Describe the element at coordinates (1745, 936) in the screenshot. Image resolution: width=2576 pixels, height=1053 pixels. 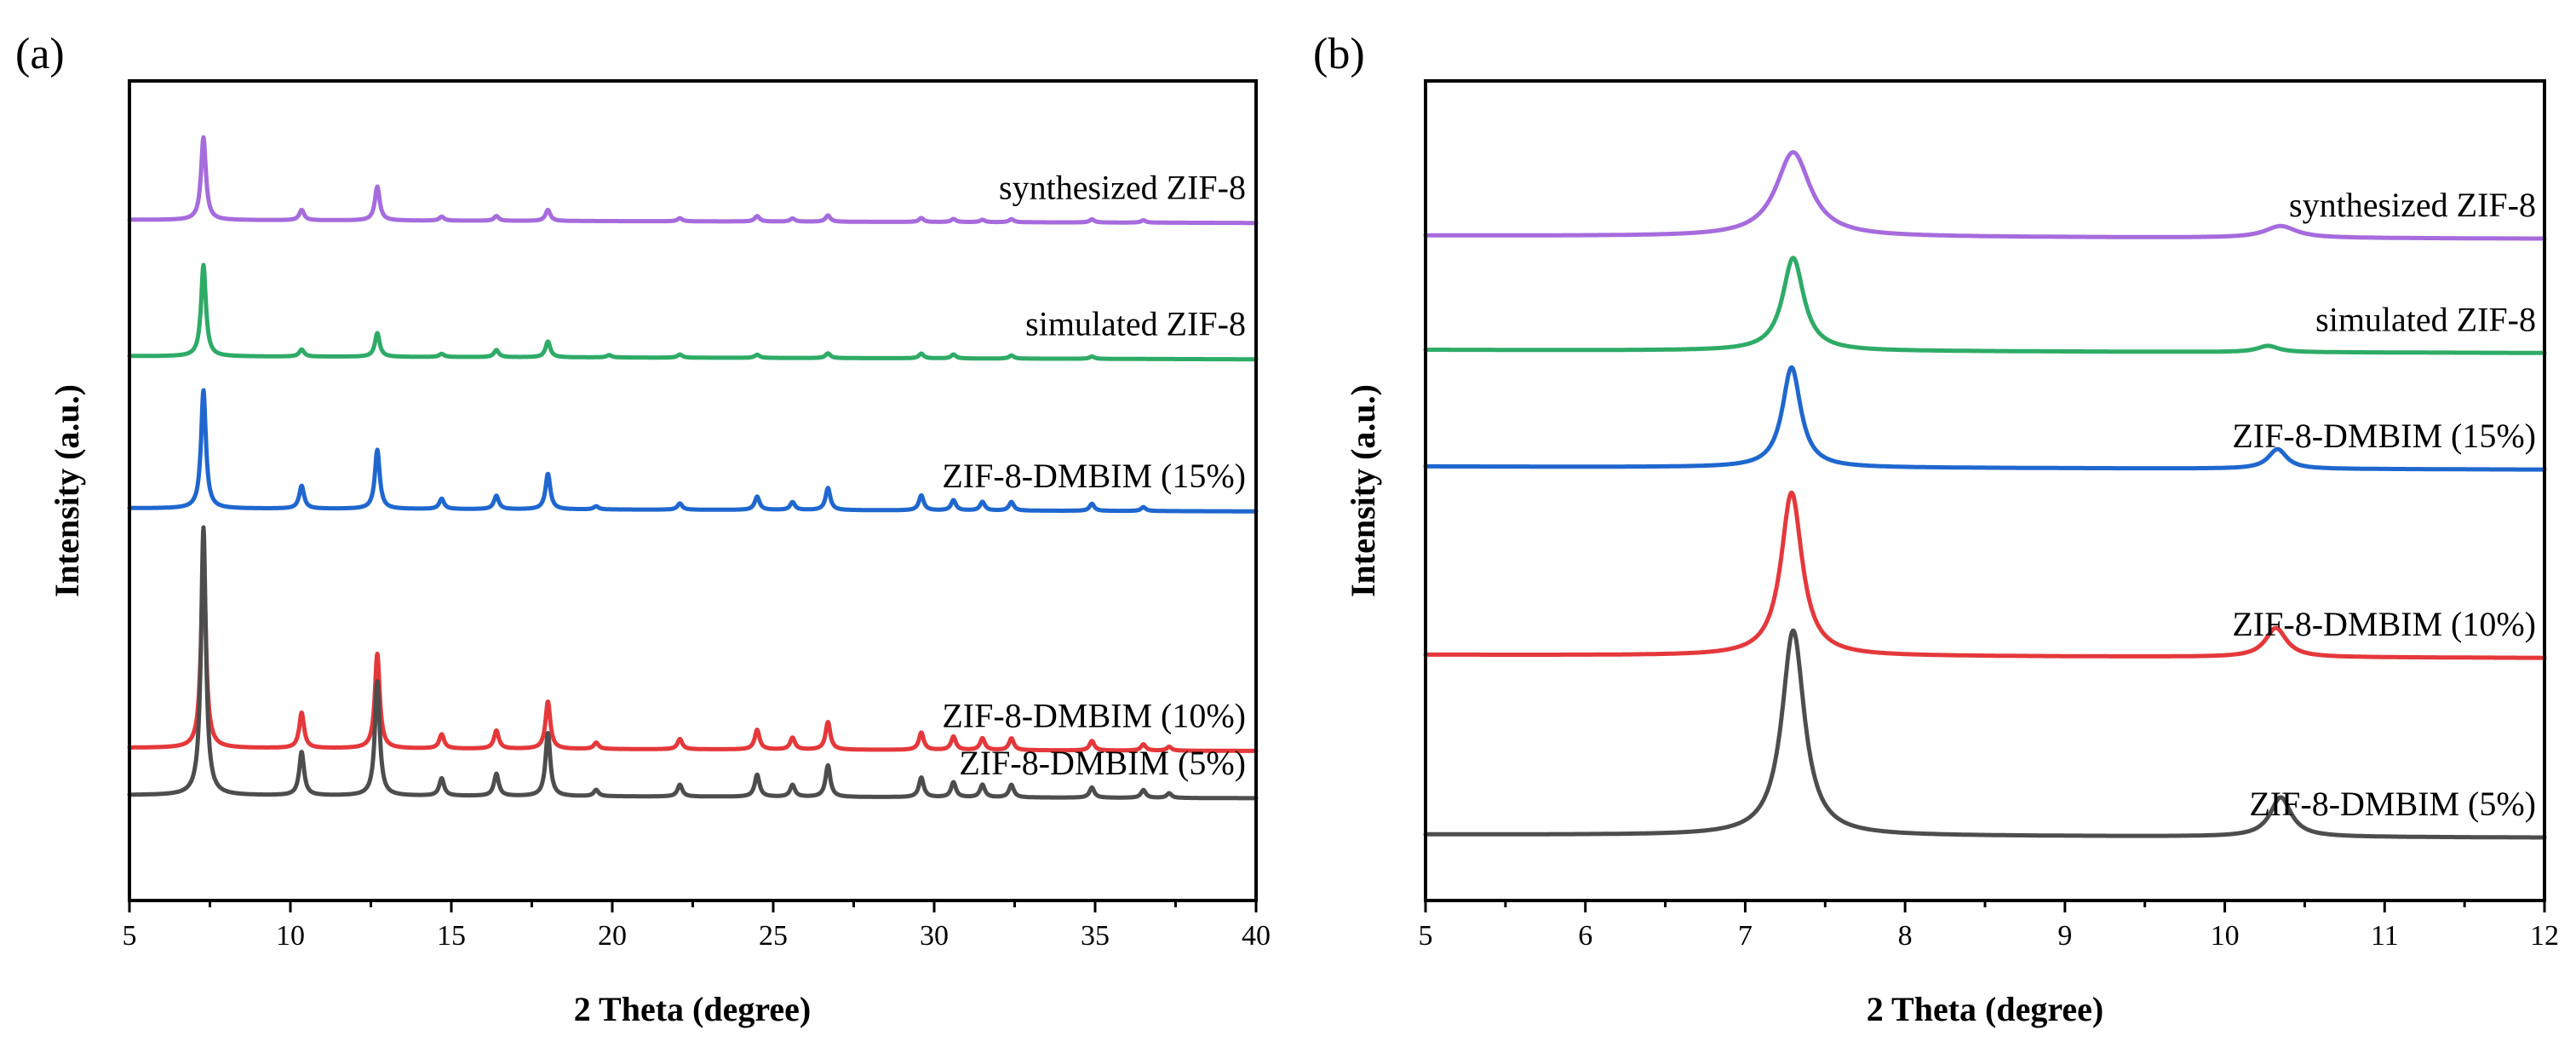
I see `x-tick-label-7: 7` at that location.